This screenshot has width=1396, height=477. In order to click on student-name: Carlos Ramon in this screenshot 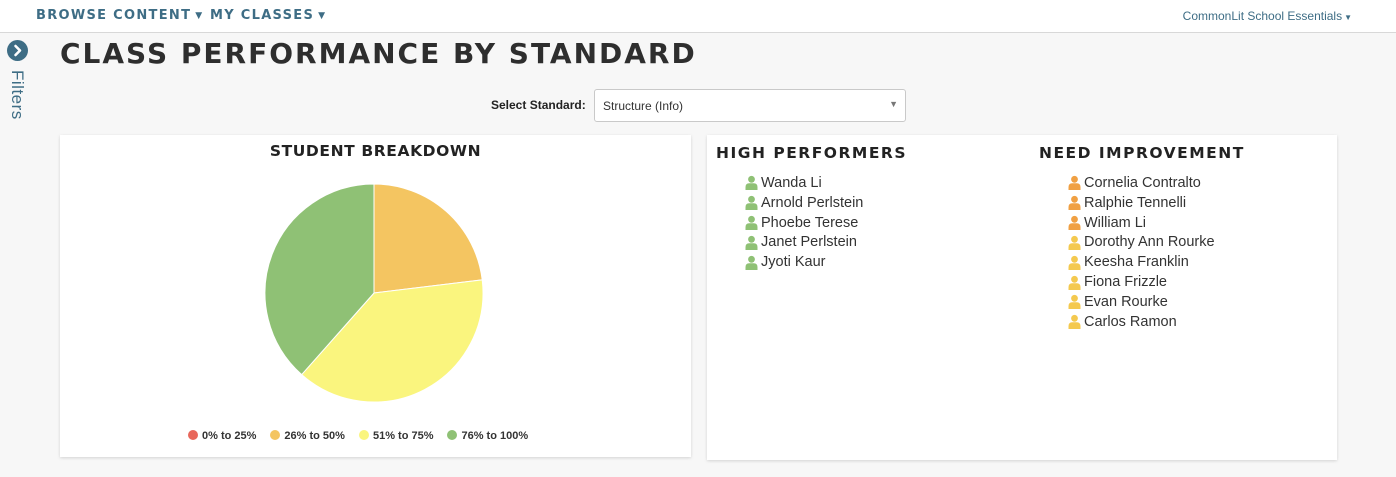, I will do `click(1130, 321)`.